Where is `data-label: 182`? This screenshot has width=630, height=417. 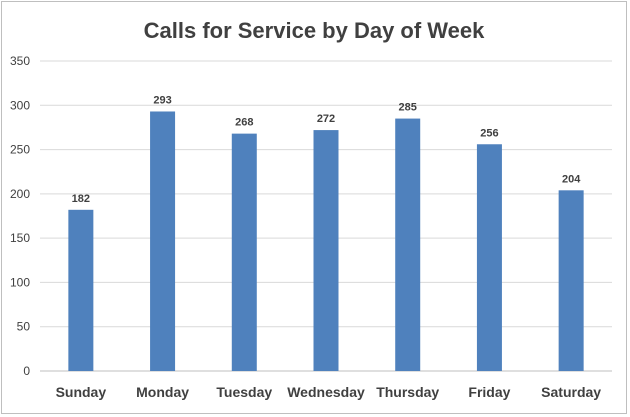 data-label: 182 is located at coordinates (81, 199).